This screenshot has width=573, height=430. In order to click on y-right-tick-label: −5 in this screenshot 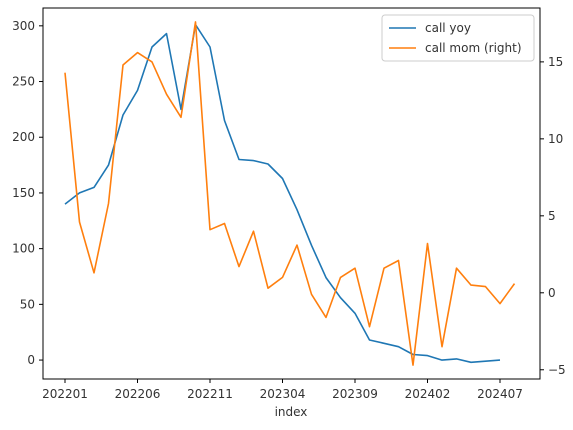, I will do `click(557, 370)`.